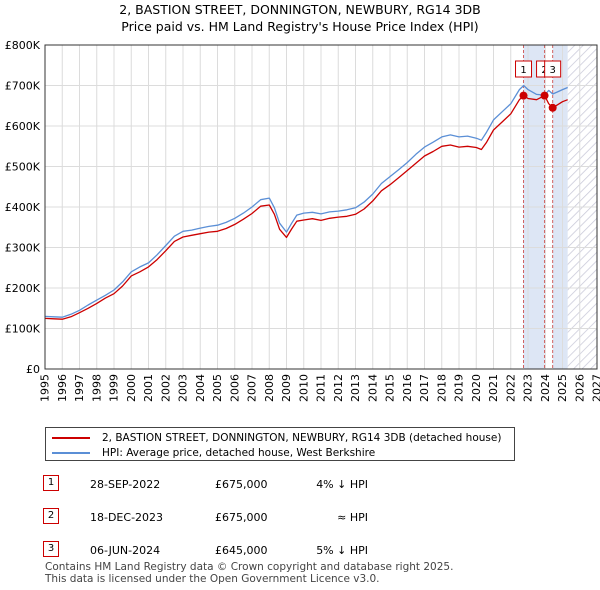 The image size is (600, 590). What do you see at coordinates (148, 388) in the screenshot?
I see `x-tick-label: 2001` at bounding box center [148, 388].